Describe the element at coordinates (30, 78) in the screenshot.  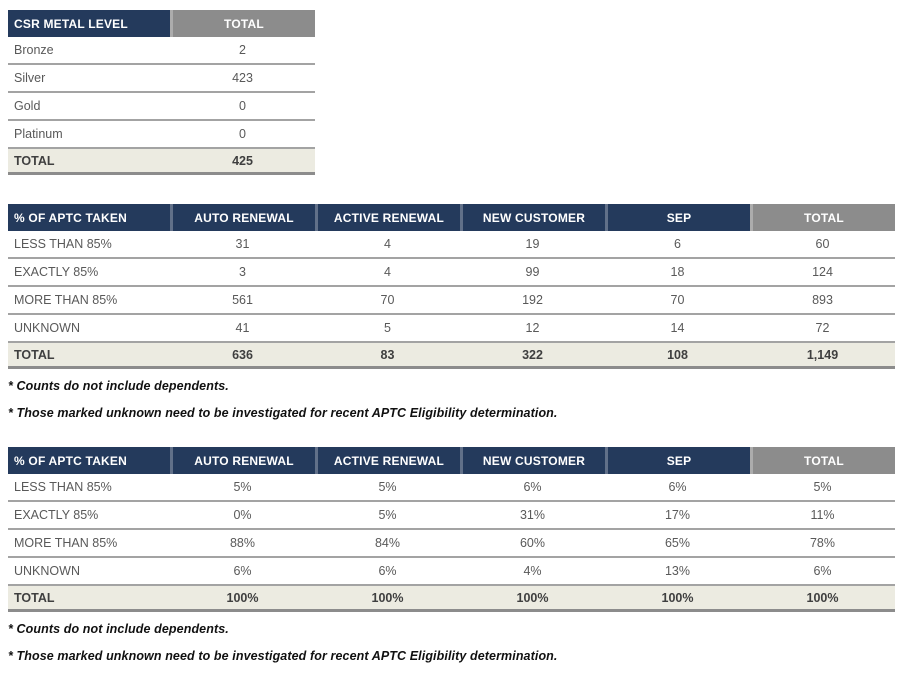
I see `row-label: Silver` at that location.